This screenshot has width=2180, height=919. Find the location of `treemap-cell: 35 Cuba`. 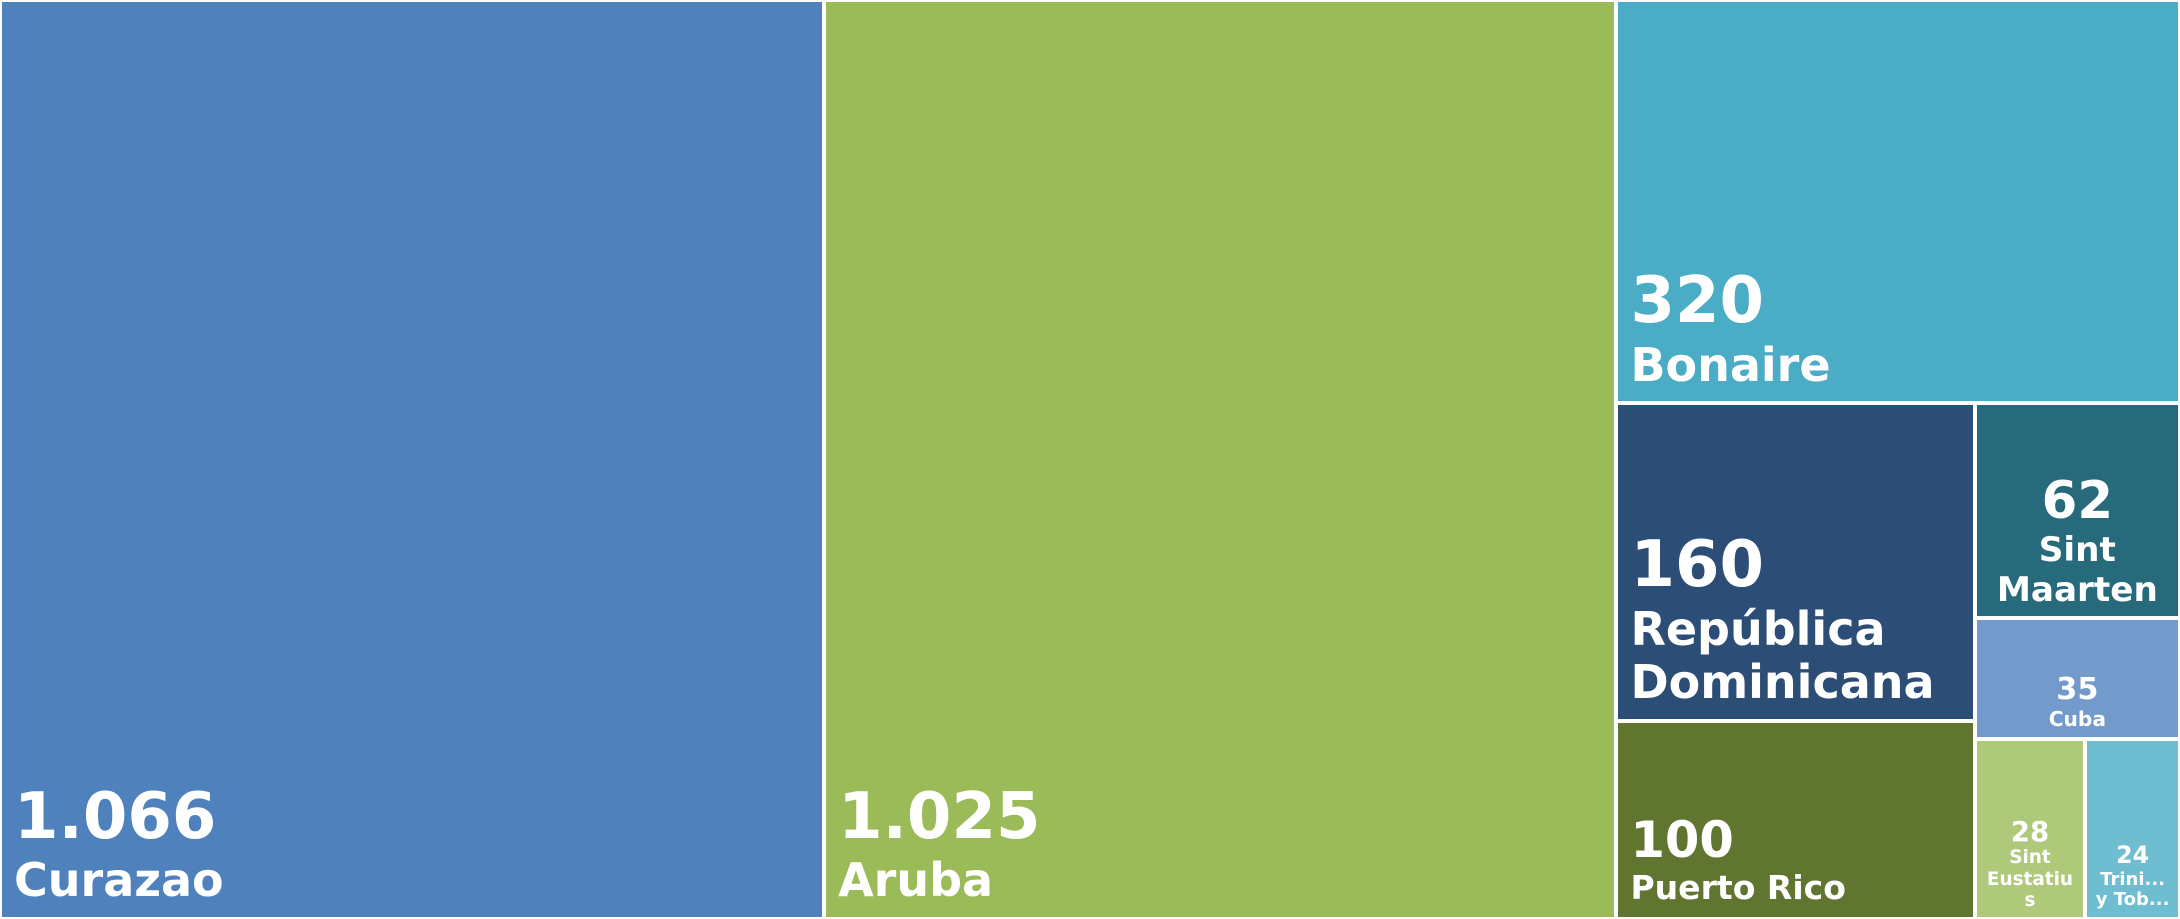

treemap-cell: 35 Cuba is located at coordinates (2077, 678).